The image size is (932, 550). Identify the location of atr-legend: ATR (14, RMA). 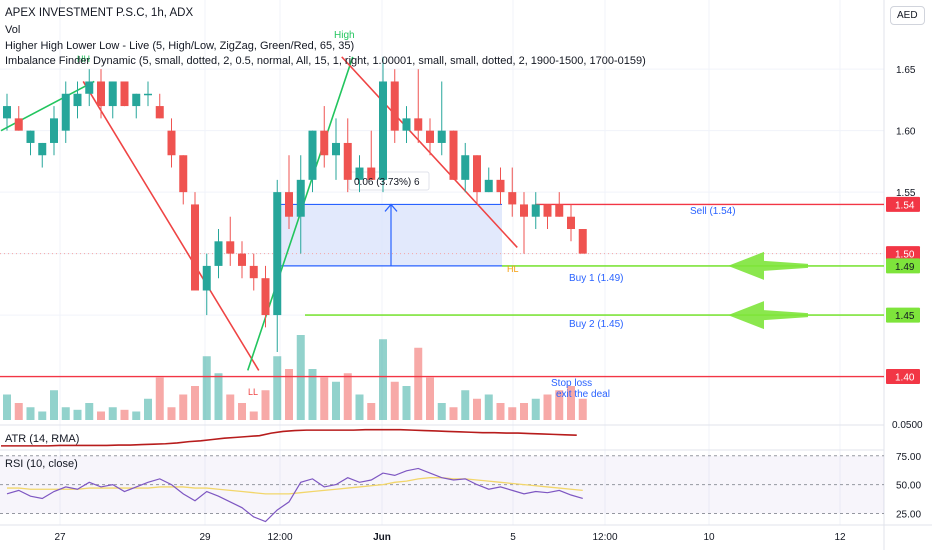
(42, 439).